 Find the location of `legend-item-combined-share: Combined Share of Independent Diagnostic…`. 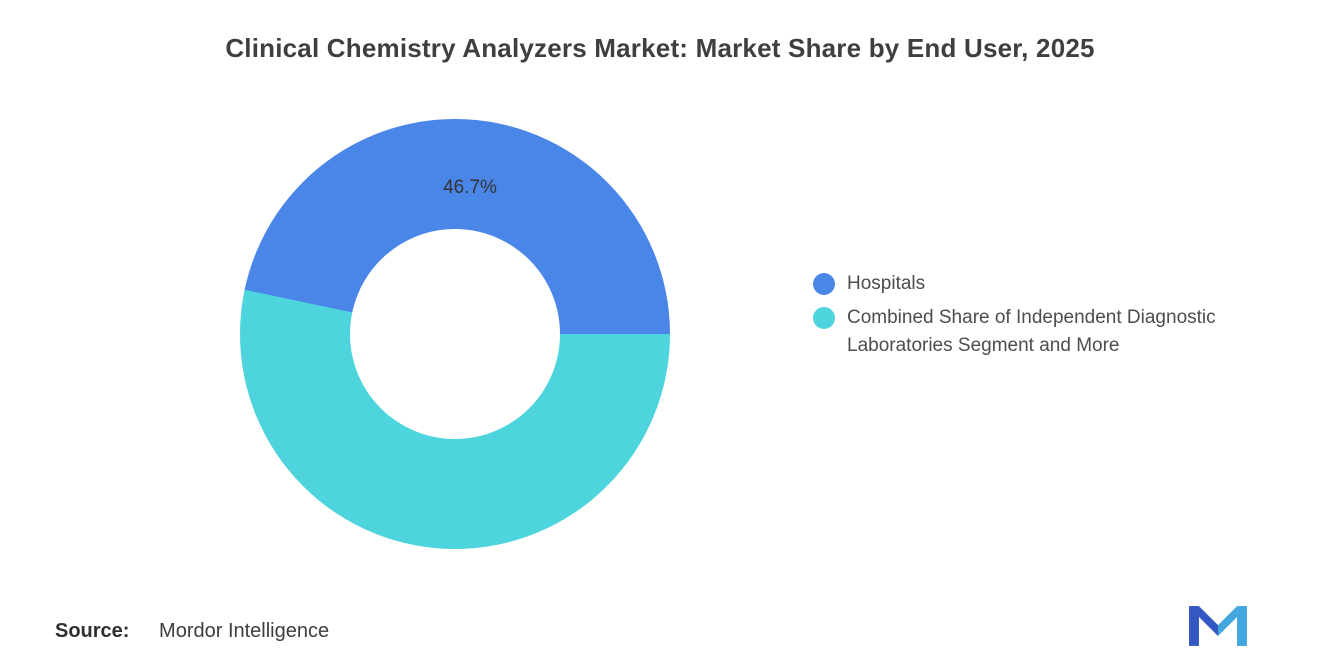

legend-item-combined-share: Combined Share of Independent Diagnostic… is located at coordinates (1050, 332).